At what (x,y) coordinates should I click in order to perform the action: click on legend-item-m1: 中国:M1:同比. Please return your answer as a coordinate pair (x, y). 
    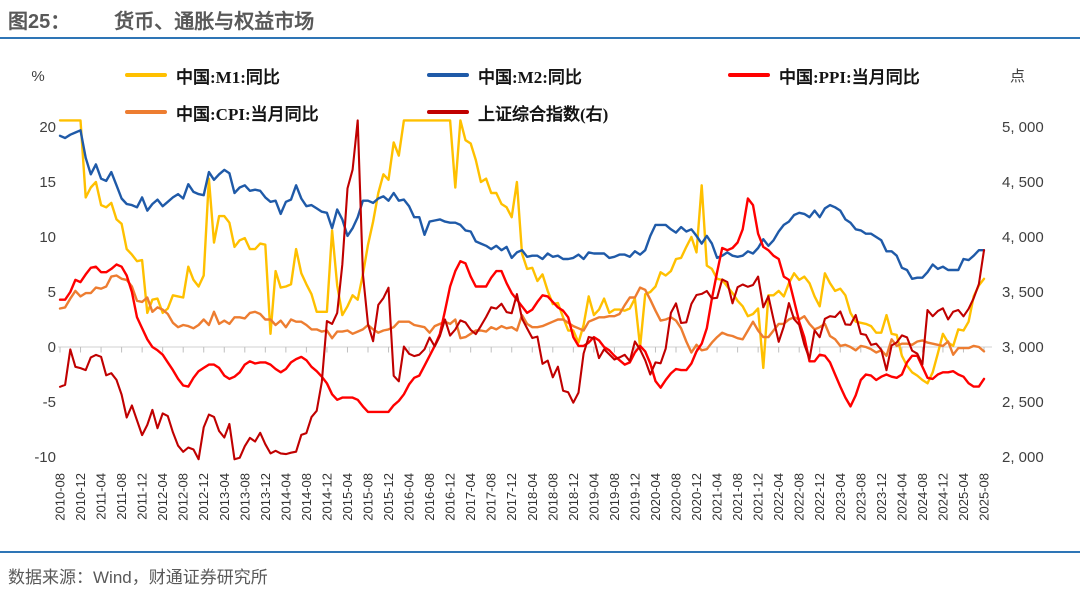
    Looking at the image, I should click on (202, 75).